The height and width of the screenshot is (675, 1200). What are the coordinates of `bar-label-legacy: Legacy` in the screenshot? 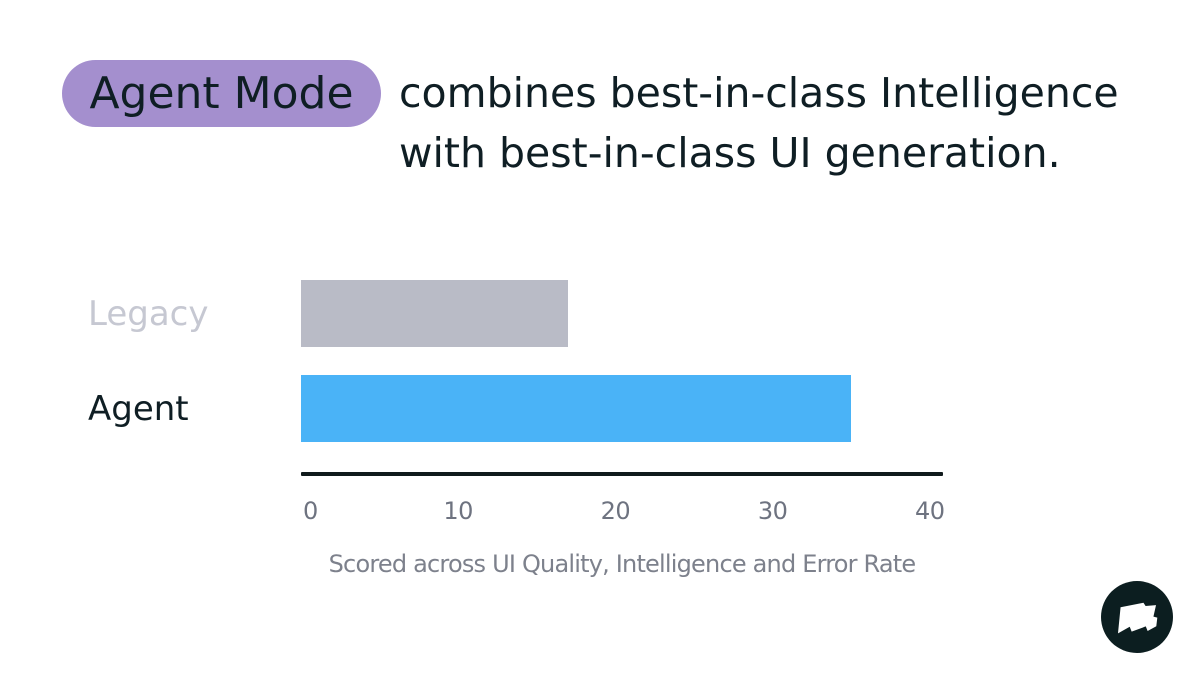 It's located at (148, 313).